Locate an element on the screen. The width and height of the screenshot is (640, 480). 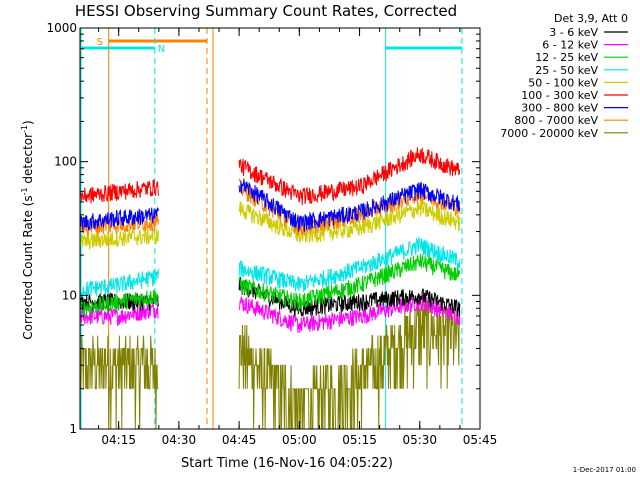
series-line-5-seg0 is located at coordinates (119, 191).